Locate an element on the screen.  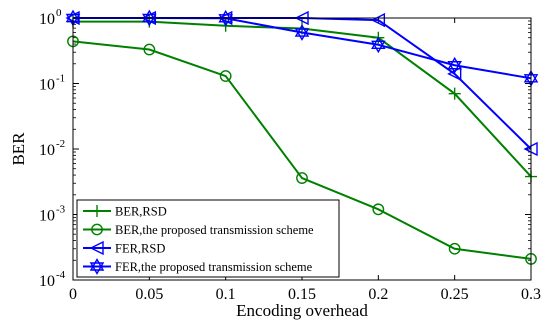
legend-label: FER,RSD is located at coordinates (140, 249).